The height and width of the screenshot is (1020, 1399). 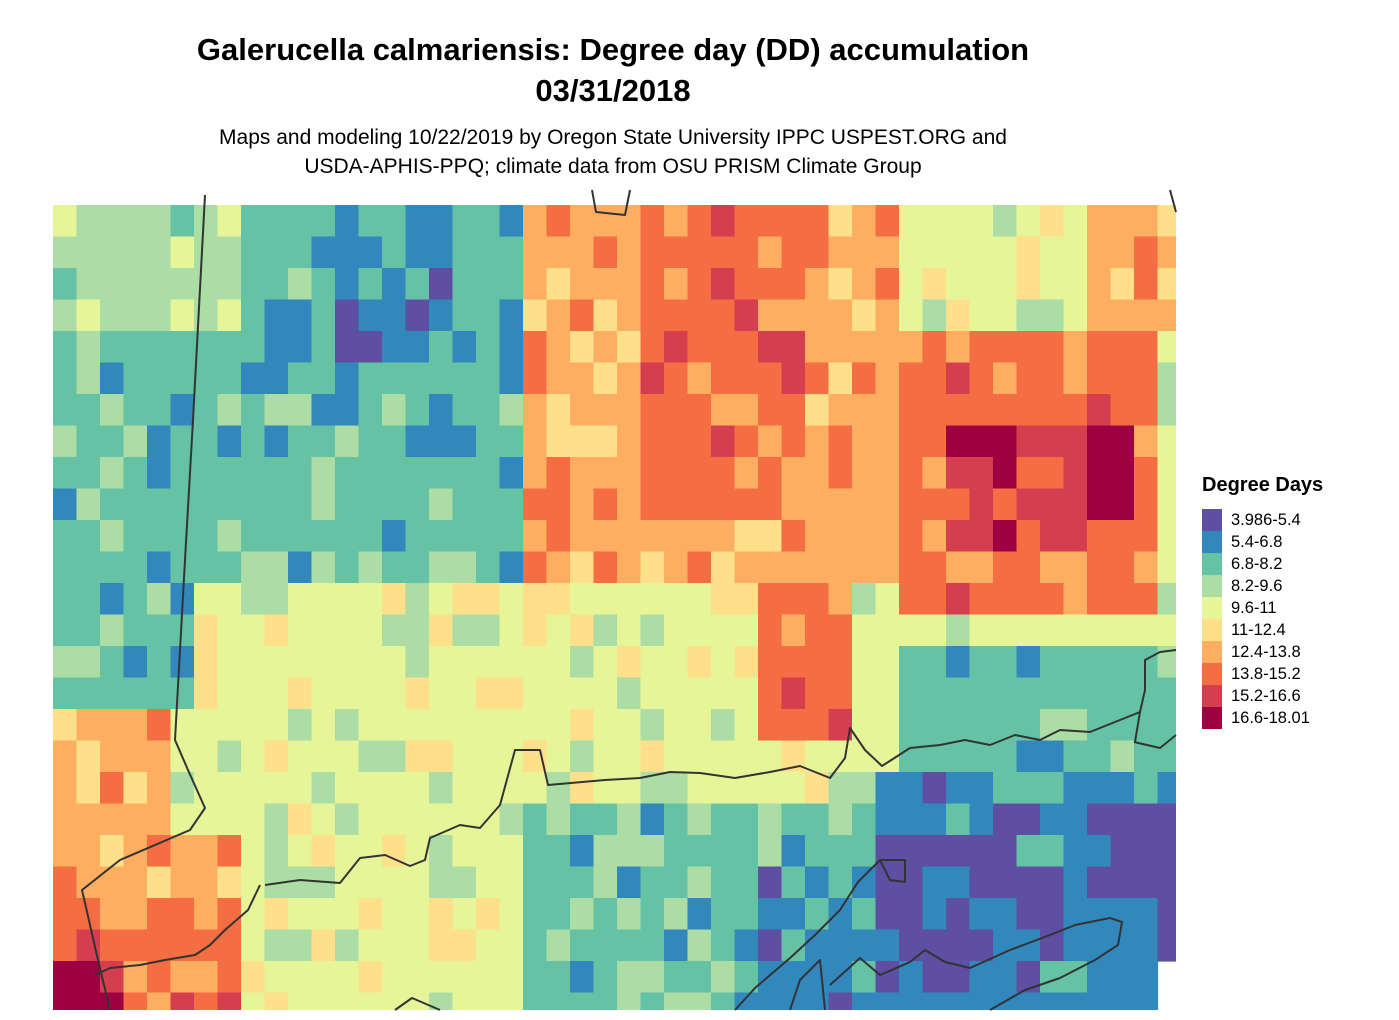 What do you see at coordinates (1262, 674) in the screenshot?
I see `legend-item: 13.8-15.2` at bounding box center [1262, 674].